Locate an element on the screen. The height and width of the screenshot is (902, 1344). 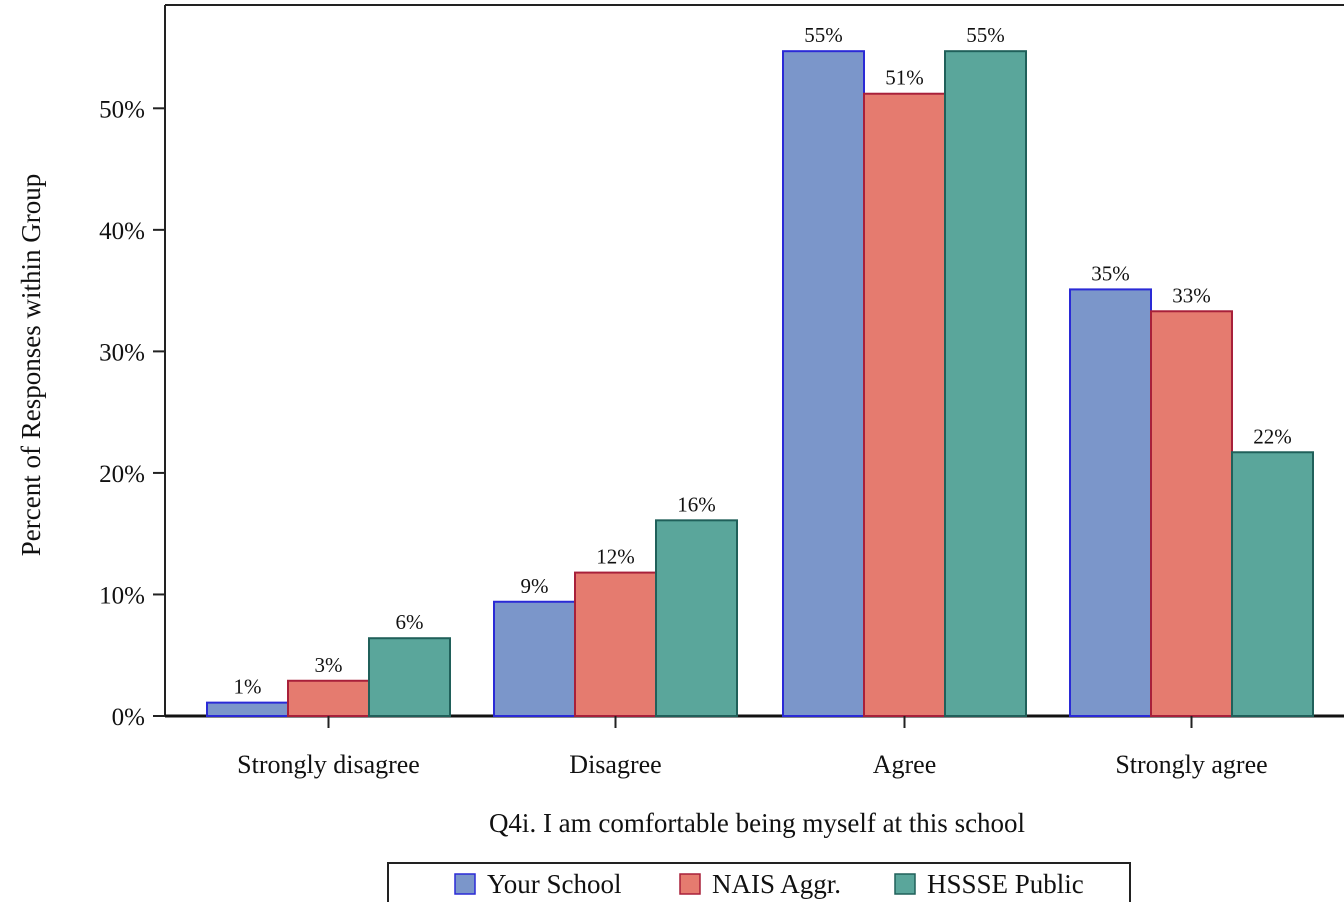
legend-box is located at coordinates (759, 882).